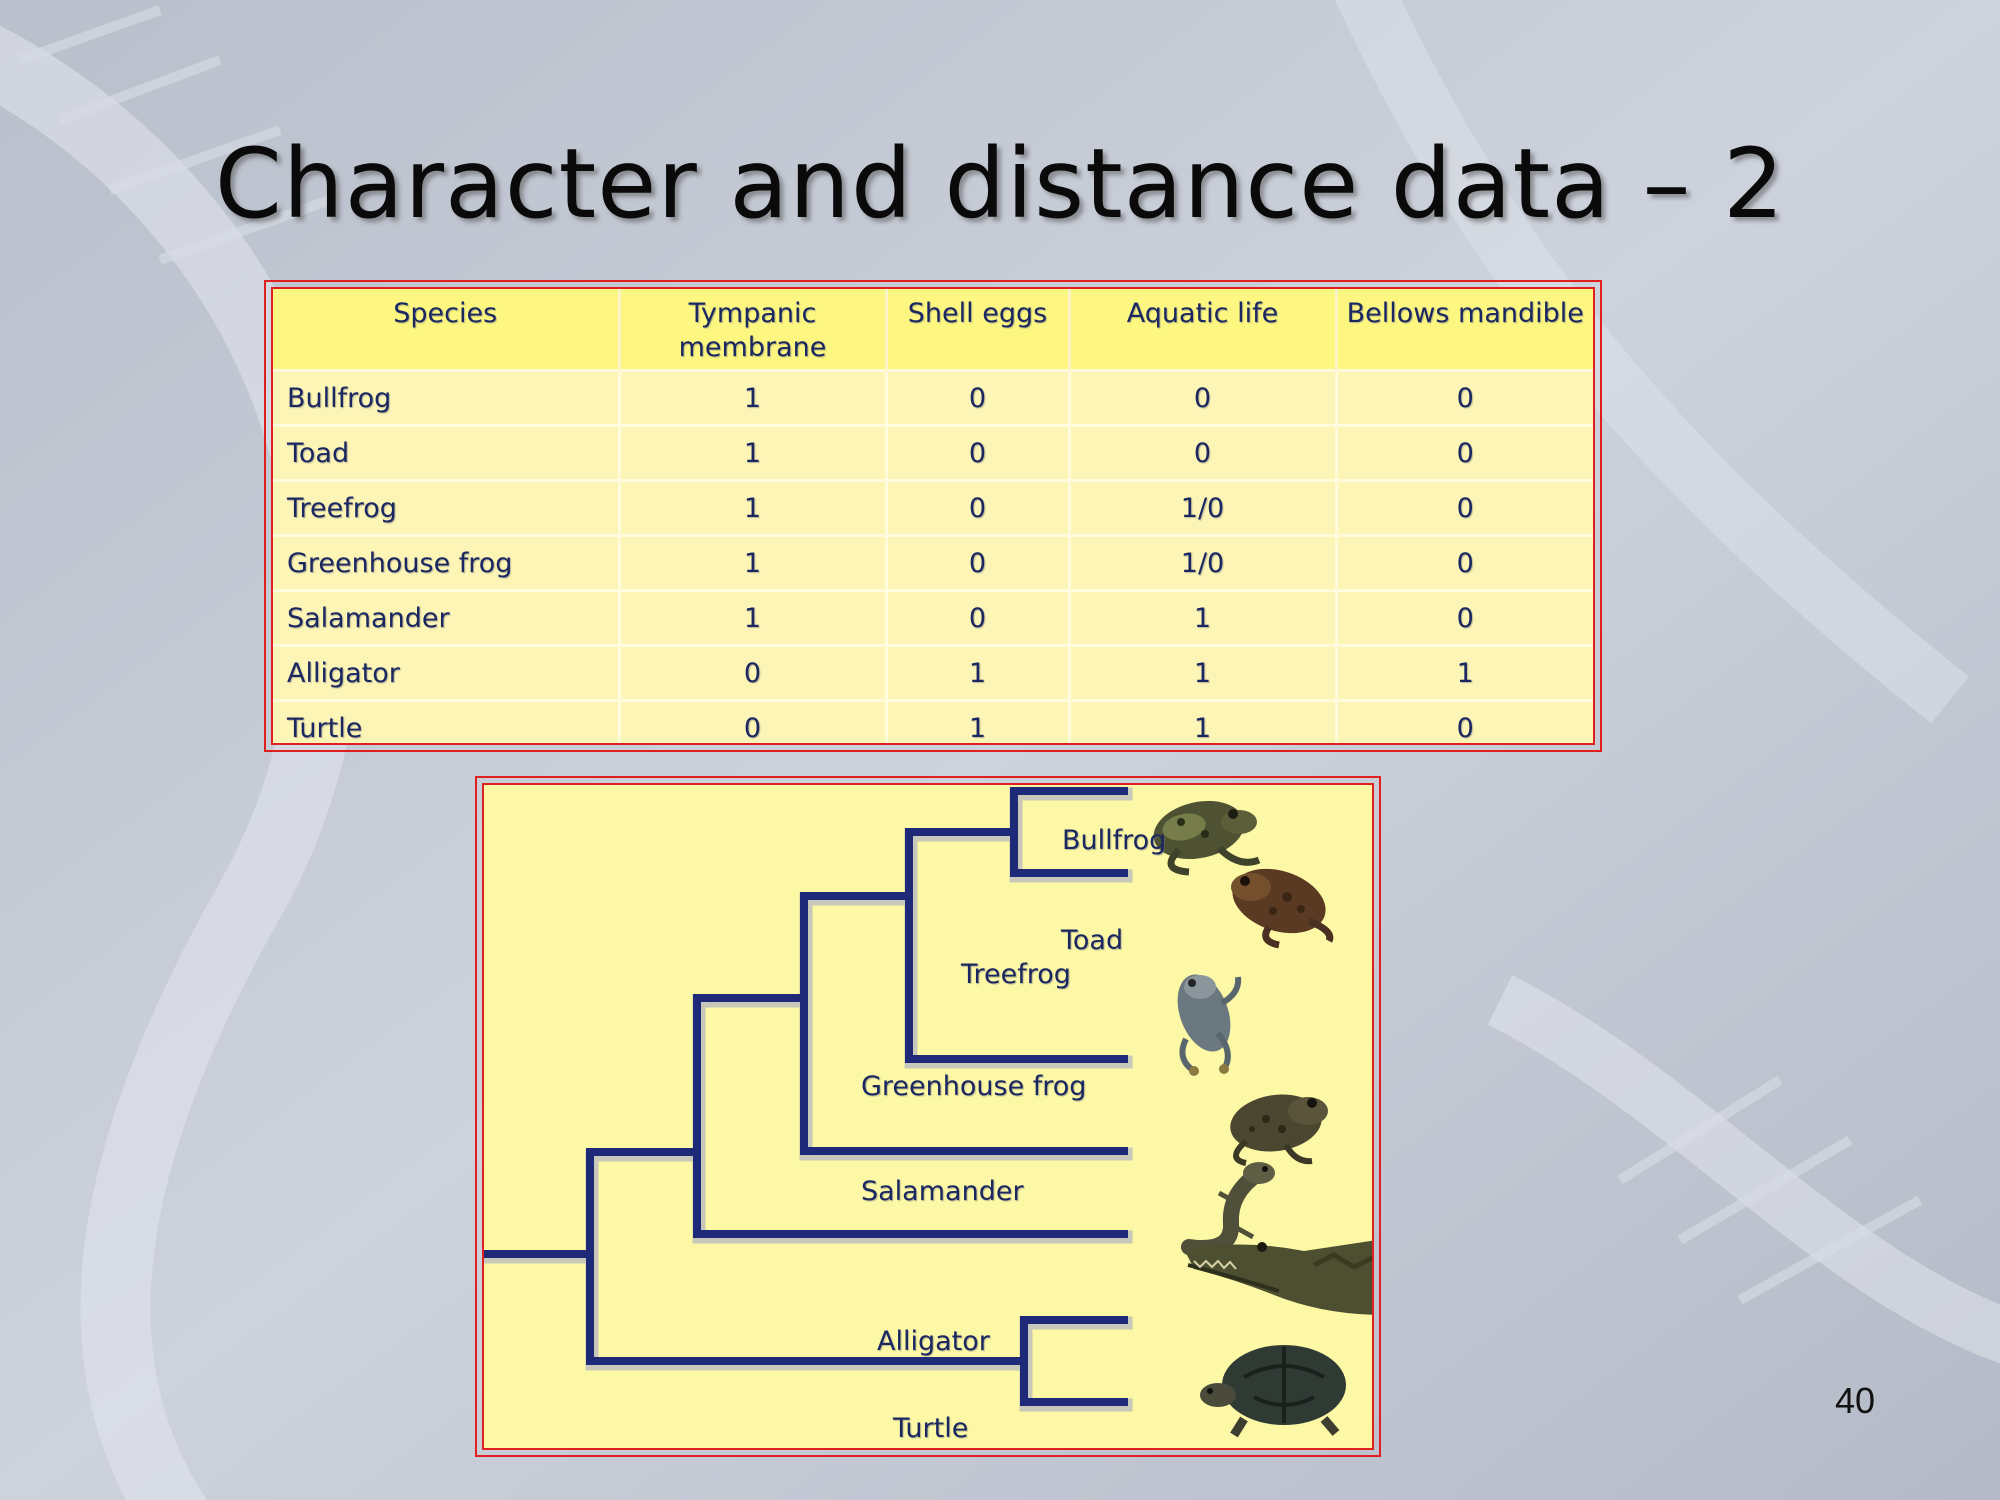 The height and width of the screenshot is (1500, 2000). What do you see at coordinates (1114, 840) in the screenshot?
I see `leaf-label-bullfrog: Bullfrog` at bounding box center [1114, 840].